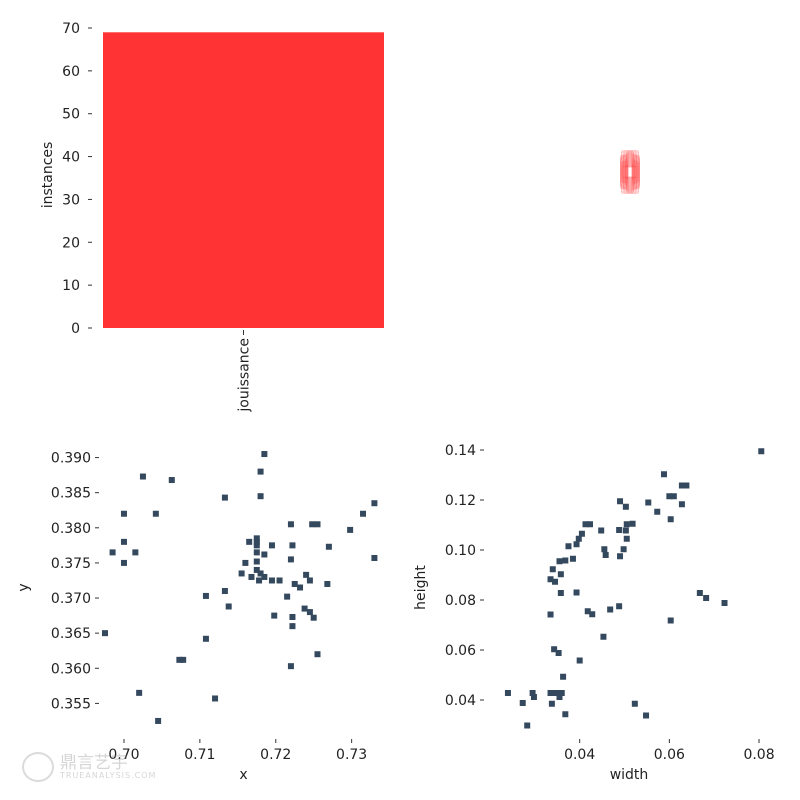 The width and height of the screenshot is (800, 800). Describe the element at coordinates (669, 755) in the screenshot. I see `x-tick-label: 0.06` at that location.